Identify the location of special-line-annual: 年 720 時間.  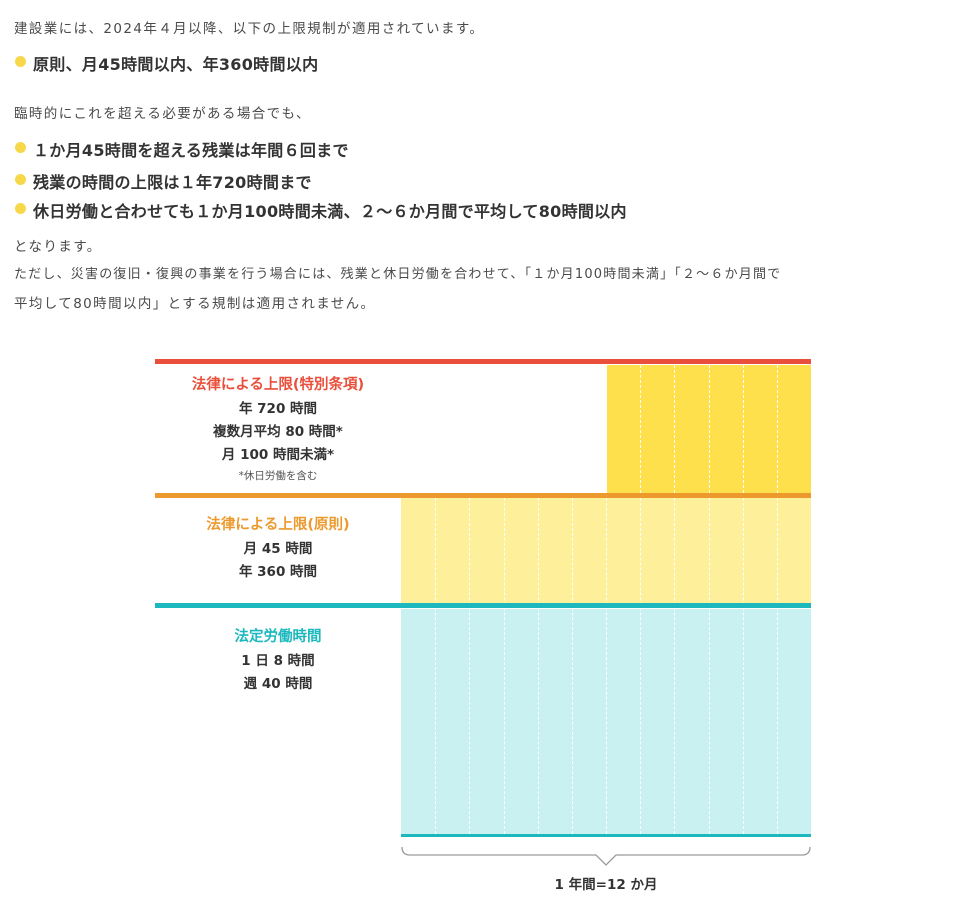
(278, 409).